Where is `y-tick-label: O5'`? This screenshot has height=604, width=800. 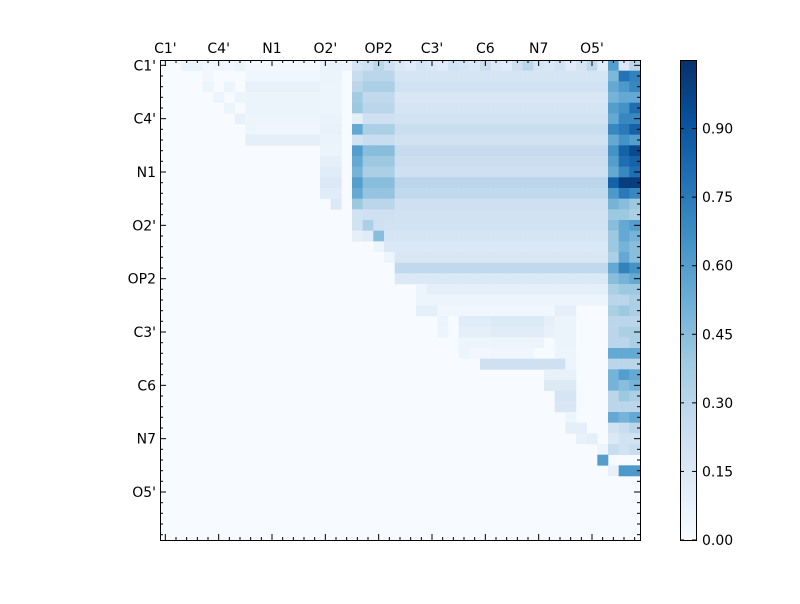
y-tick-label: O5' is located at coordinates (144, 493).